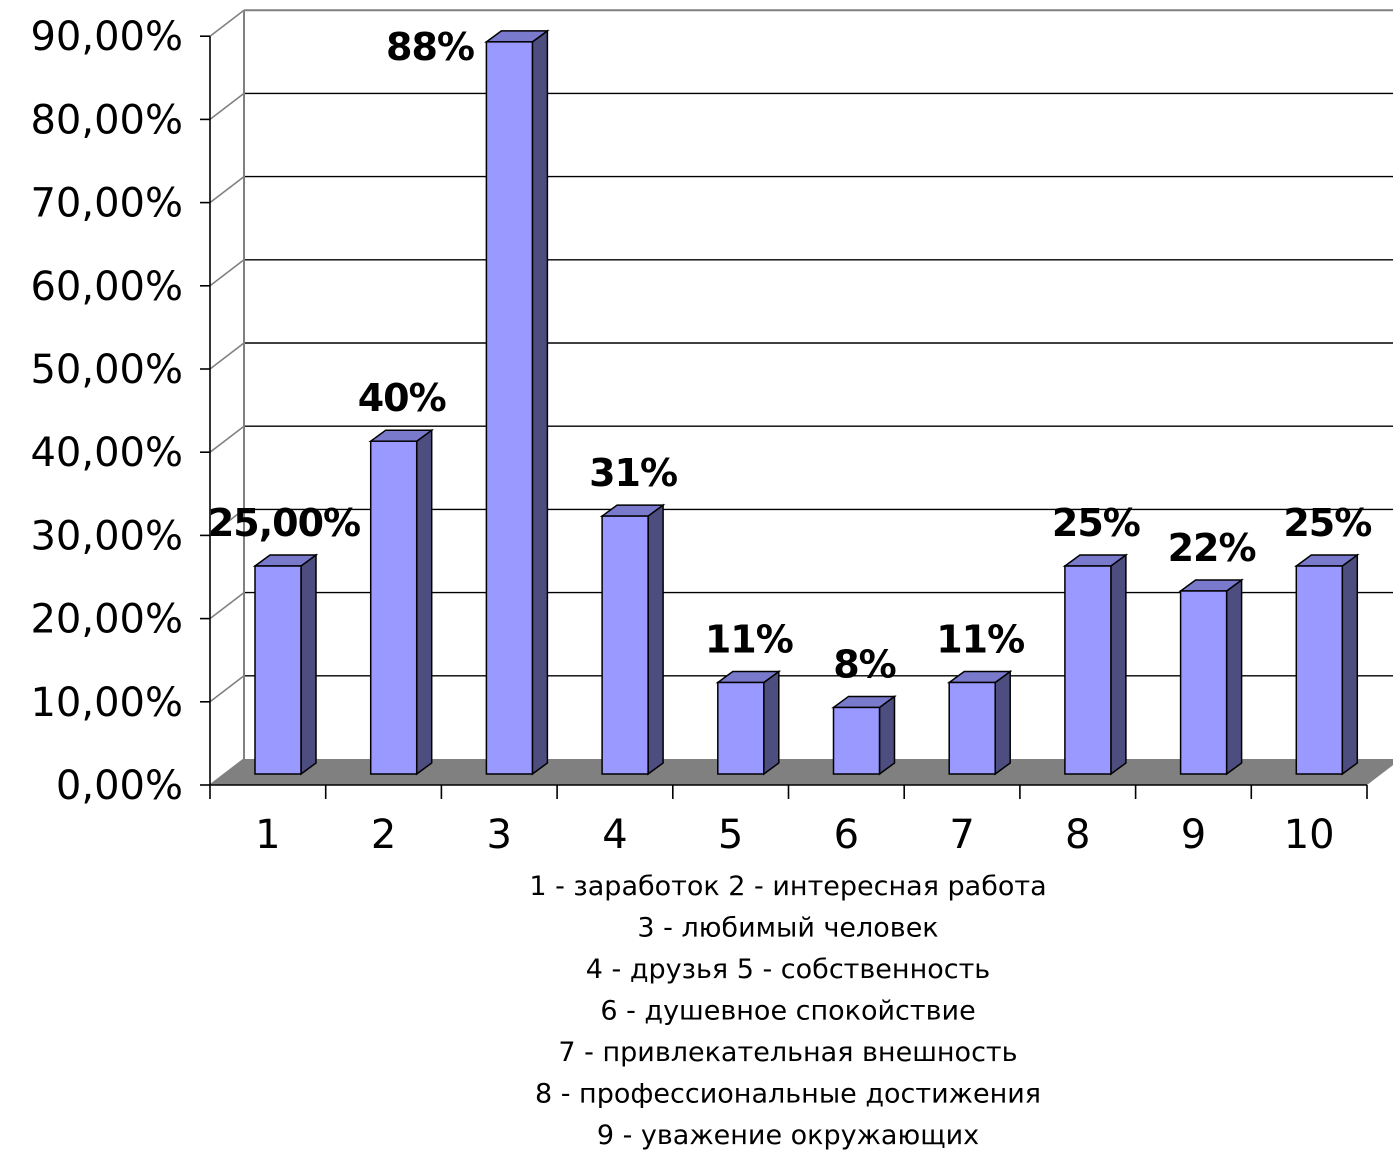 The height and width of the screenshot is (1150, 1393). What do you see at coordinates (402, 398) in the screenshot?
I see `data-label: 40%` at bounding box center [402, 398].